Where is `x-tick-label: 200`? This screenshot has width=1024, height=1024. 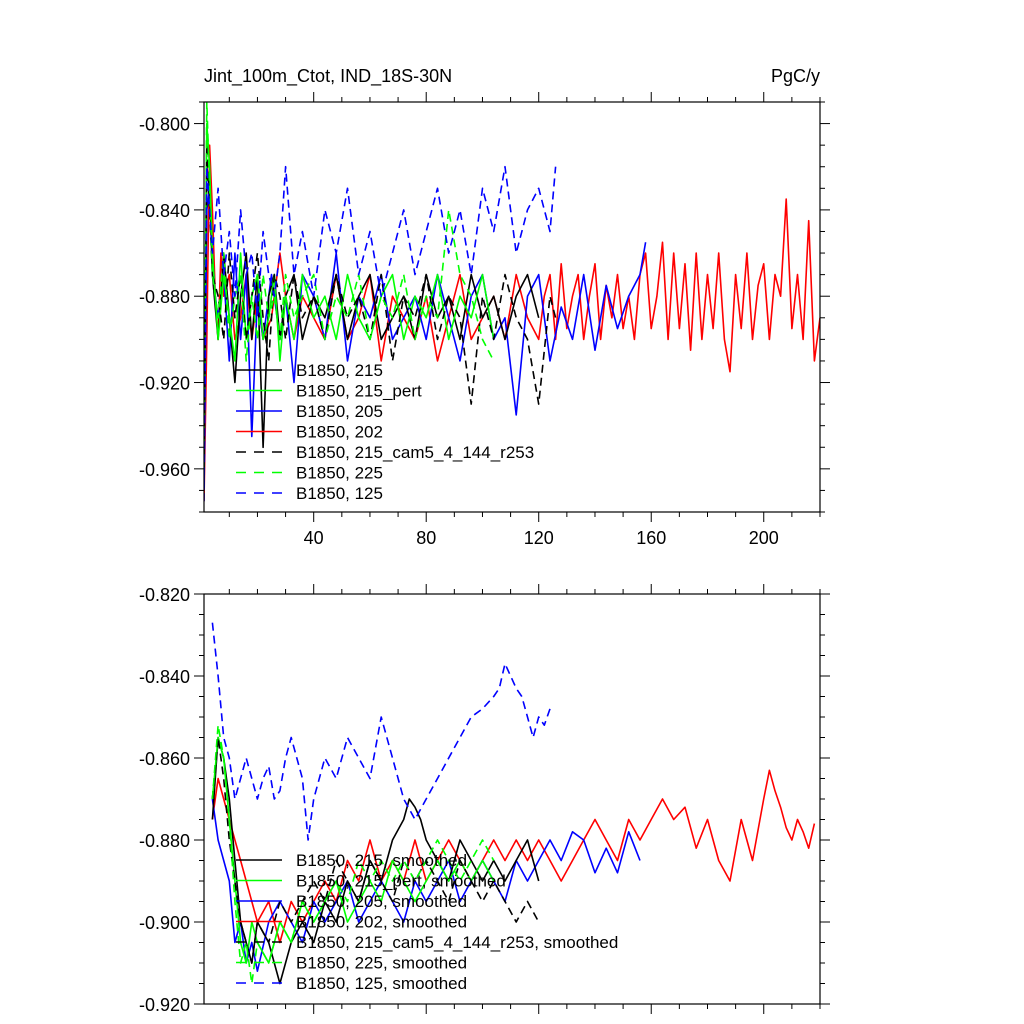 x-tick-label: 200 is located at coordinates (764, 538).